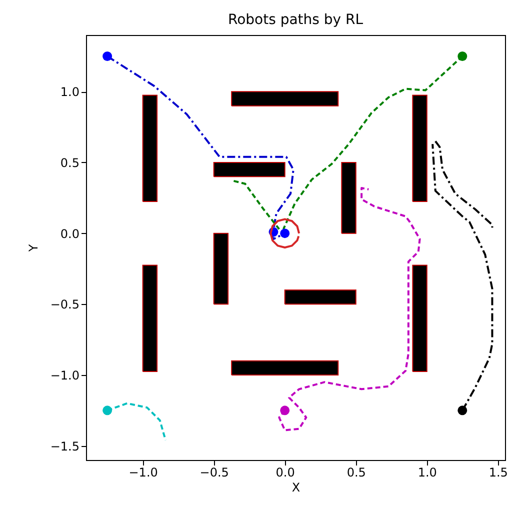 This screenshot has width=513, height=509. Describe the element at coordinates (285, 473) in the screenshot. I see `x-tick-label: 0.0` at that location.